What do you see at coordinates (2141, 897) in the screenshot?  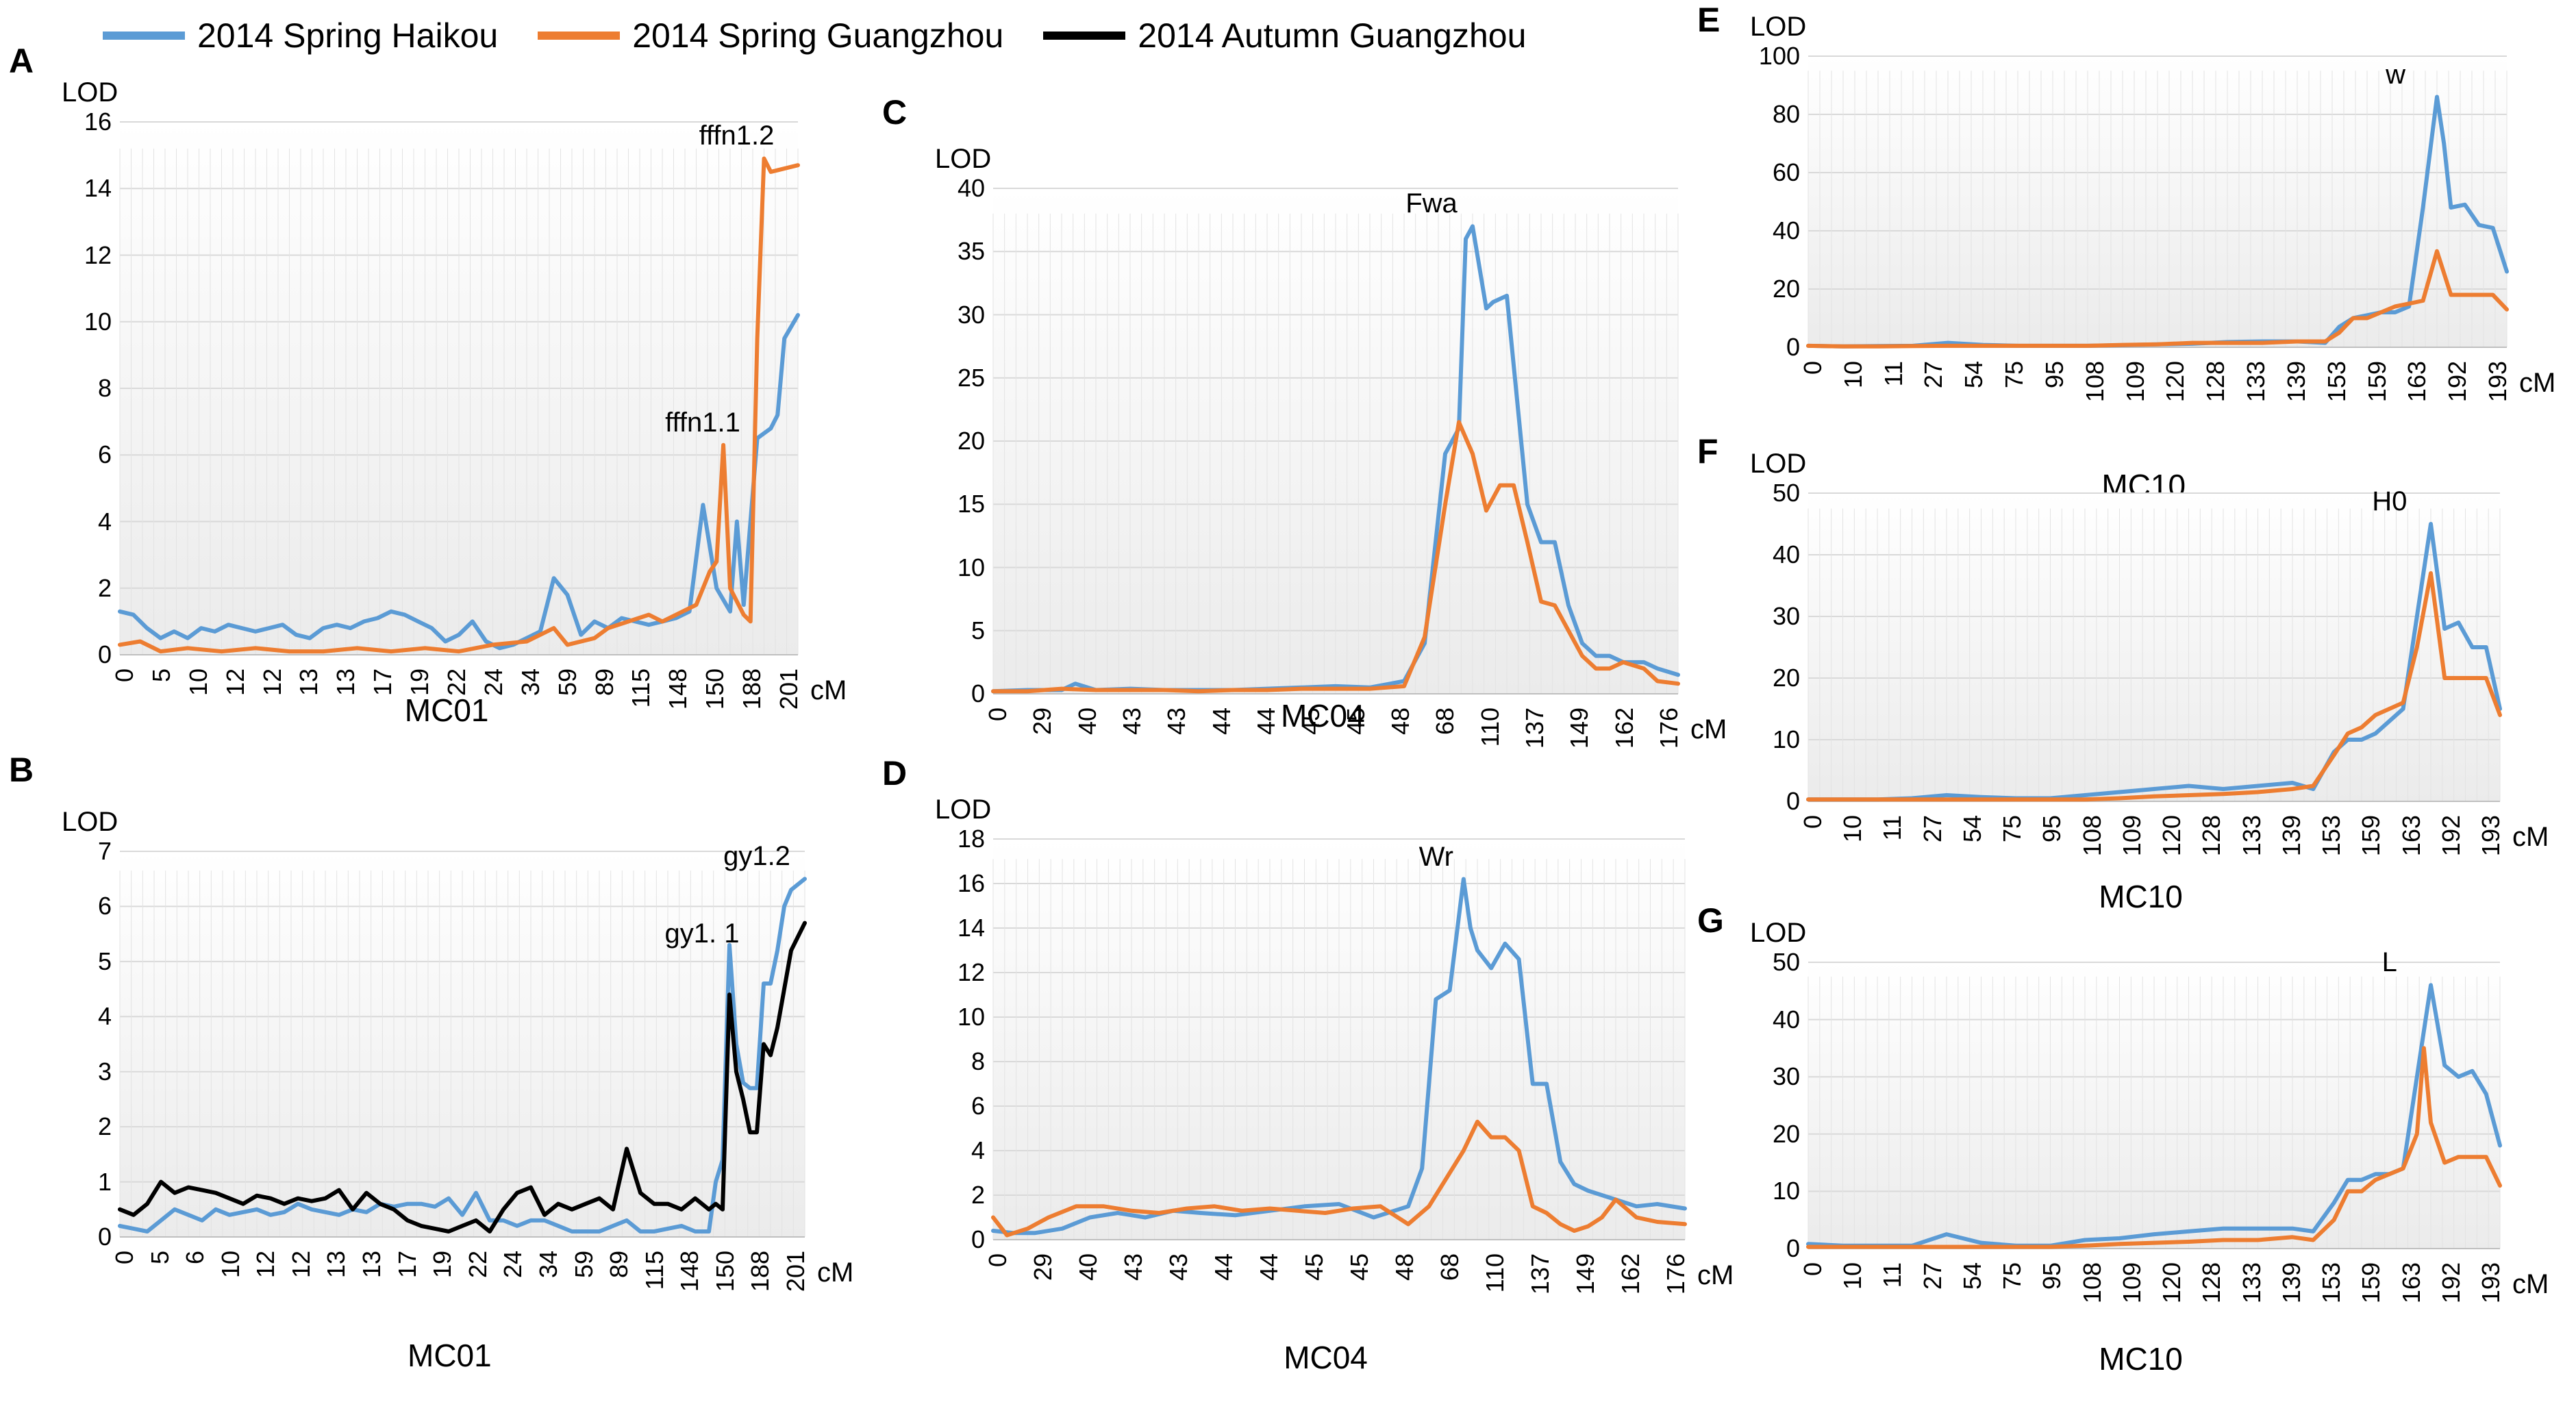 I see `x-axis-title: MC10` at bounding box center [2141, 897].